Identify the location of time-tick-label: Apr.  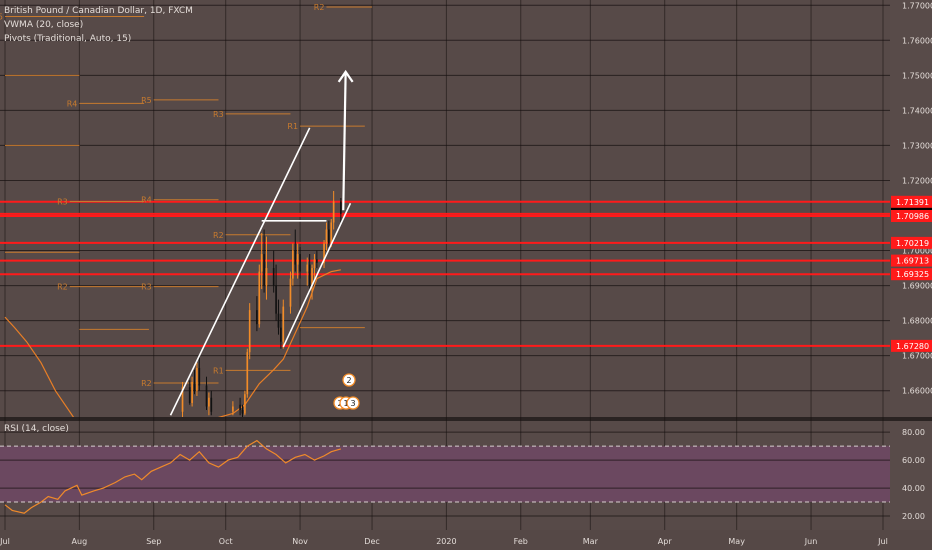
(665, 541).